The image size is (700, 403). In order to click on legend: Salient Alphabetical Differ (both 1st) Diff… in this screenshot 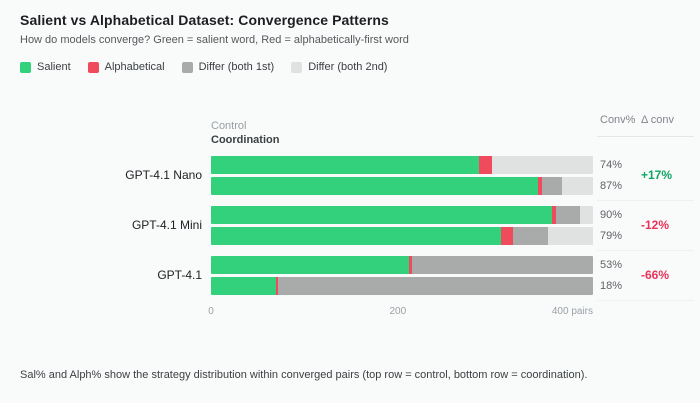, I will do `click(203, 67)`.